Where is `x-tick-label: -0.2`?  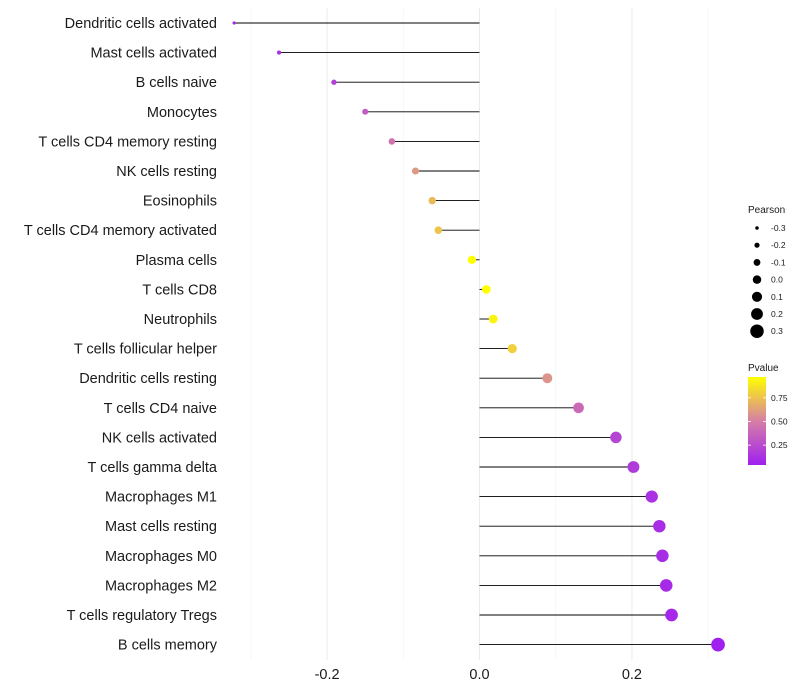 x-tick-label: -0.2 is located at coordinates (327, 675).